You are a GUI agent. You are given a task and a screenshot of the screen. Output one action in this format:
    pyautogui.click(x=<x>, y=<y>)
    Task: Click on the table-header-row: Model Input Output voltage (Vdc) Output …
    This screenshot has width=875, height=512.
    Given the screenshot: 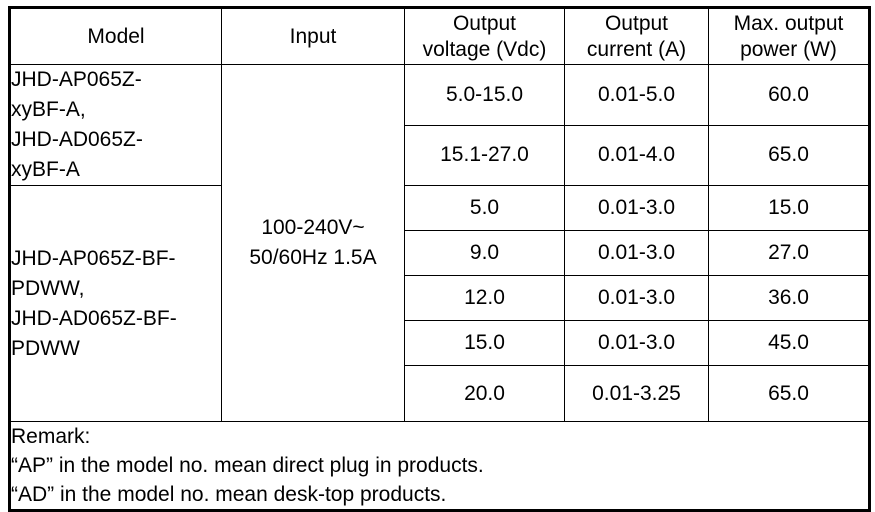 What is the action you would take?
    pyautogui.click(x=439, y=36)
    